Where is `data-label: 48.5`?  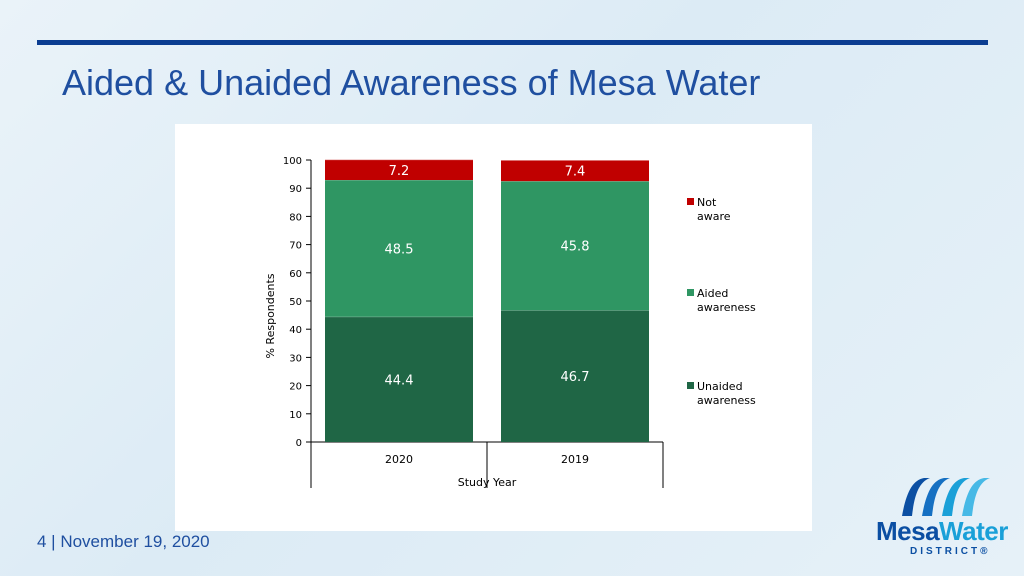
data-label: 48.5 is located at coordinates (399, 249).